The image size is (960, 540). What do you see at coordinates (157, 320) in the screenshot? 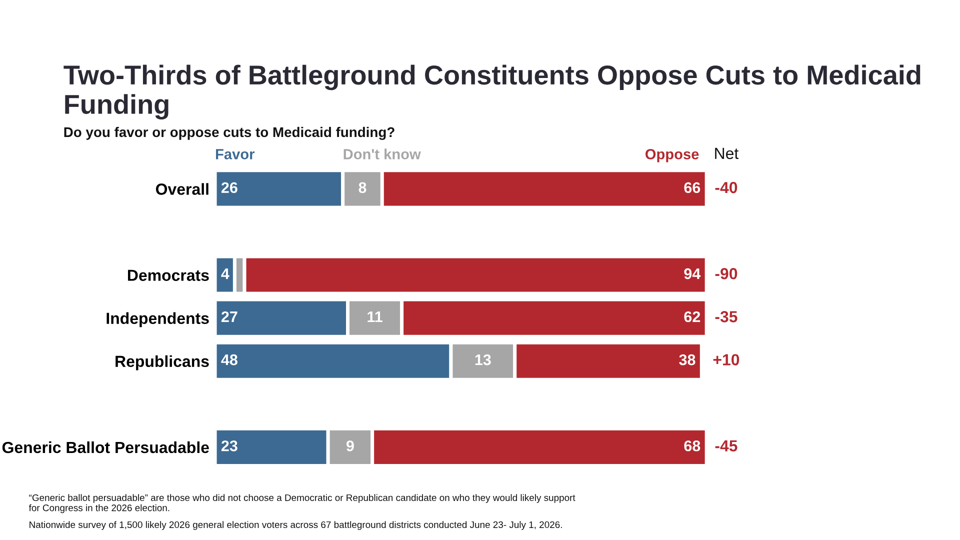
I see `y-tick-label: Independents` at bounding box center [157, 320].